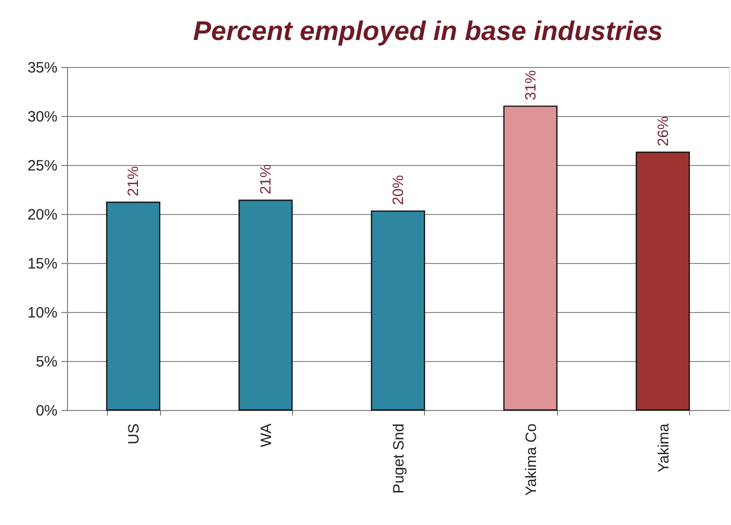 The height and width of the screenshot is (525, 731). Describe the element at coordinates (42, 264) in the screenshot. I see `y-tick-label: 15%` at that location.